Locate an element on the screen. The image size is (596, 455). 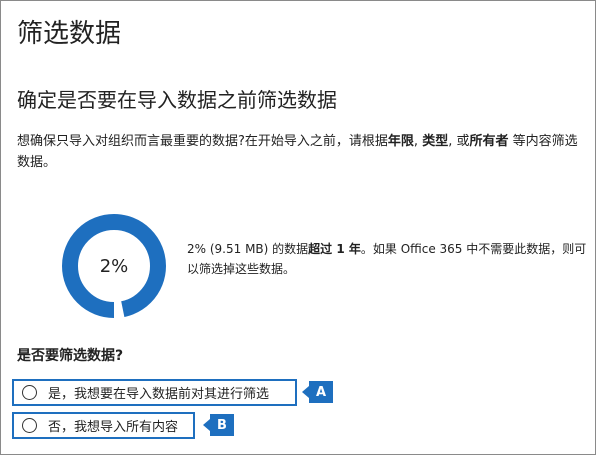
filter-question: 是否要筛选数据? is located at coordinates (70, 356).